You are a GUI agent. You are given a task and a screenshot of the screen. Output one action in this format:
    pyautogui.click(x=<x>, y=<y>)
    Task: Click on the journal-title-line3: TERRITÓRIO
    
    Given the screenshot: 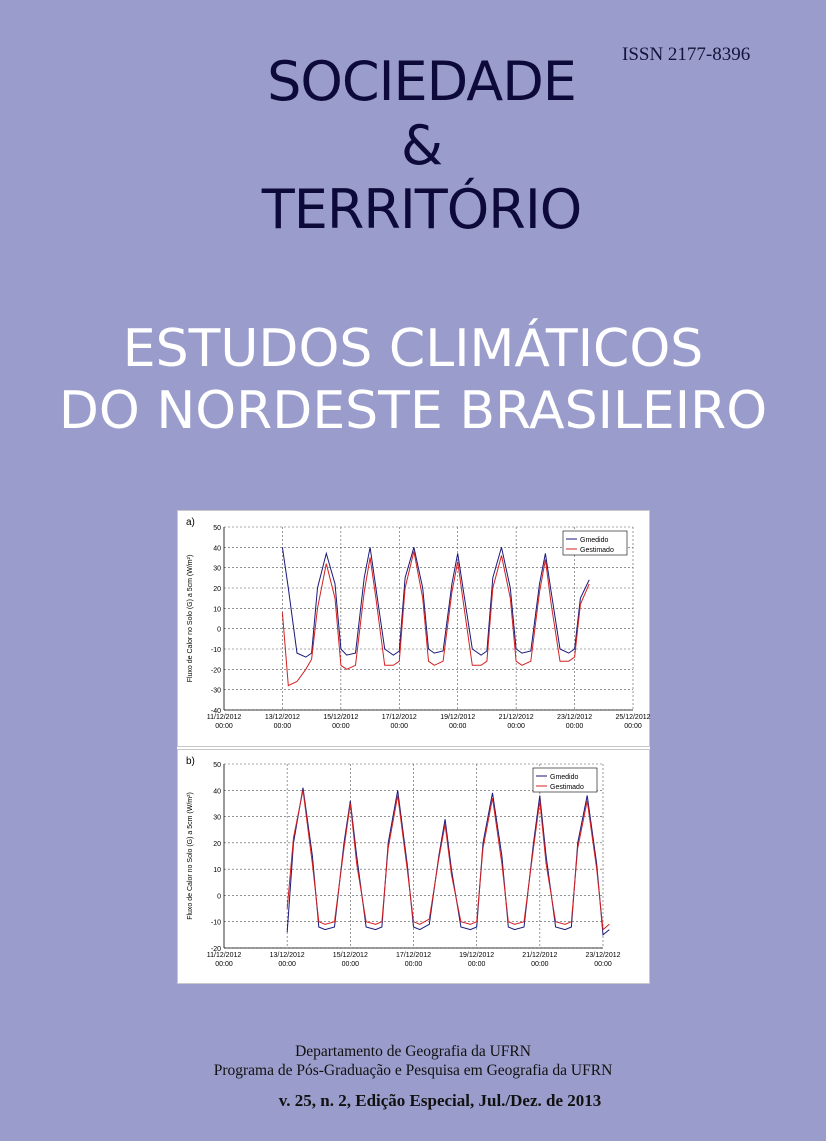 What is the action you would take?
    pyautogui.click(x=422, y=209)
    